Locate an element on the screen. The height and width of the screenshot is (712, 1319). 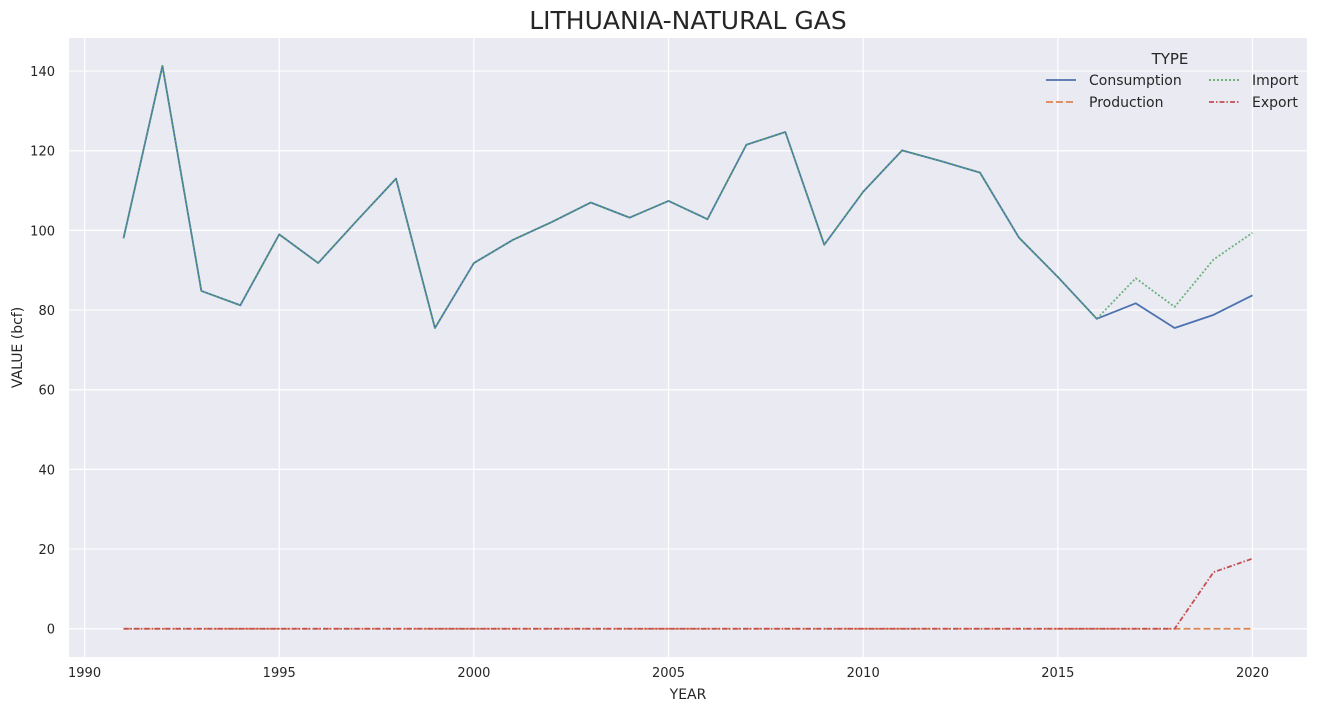
legend: TYPE Consumption Production Import Export is located at coordinates (1172, 80).